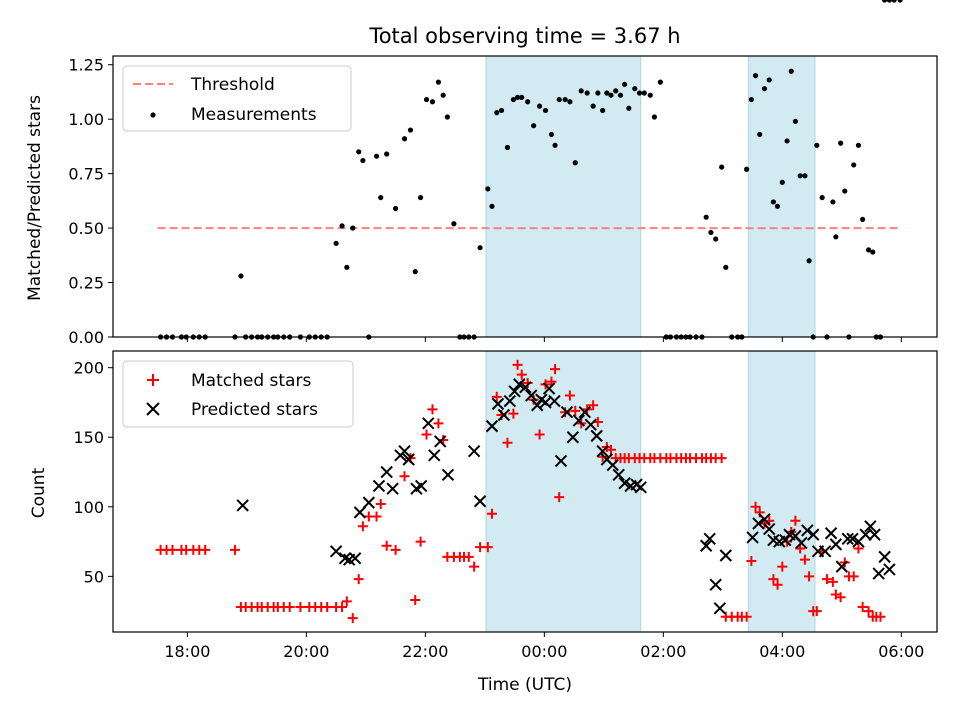  I want to click on top-legend: Threshold Measurements, so click(237, 98).